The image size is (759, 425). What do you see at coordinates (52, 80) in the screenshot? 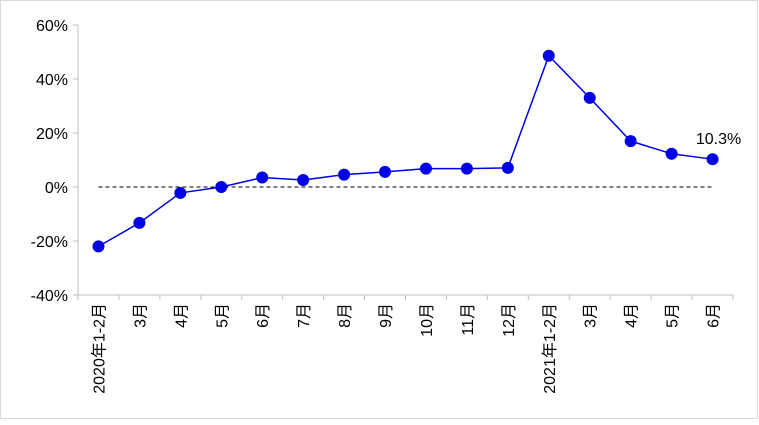
I see `y-tick-label: 40%` at bounding box center [52, 80].